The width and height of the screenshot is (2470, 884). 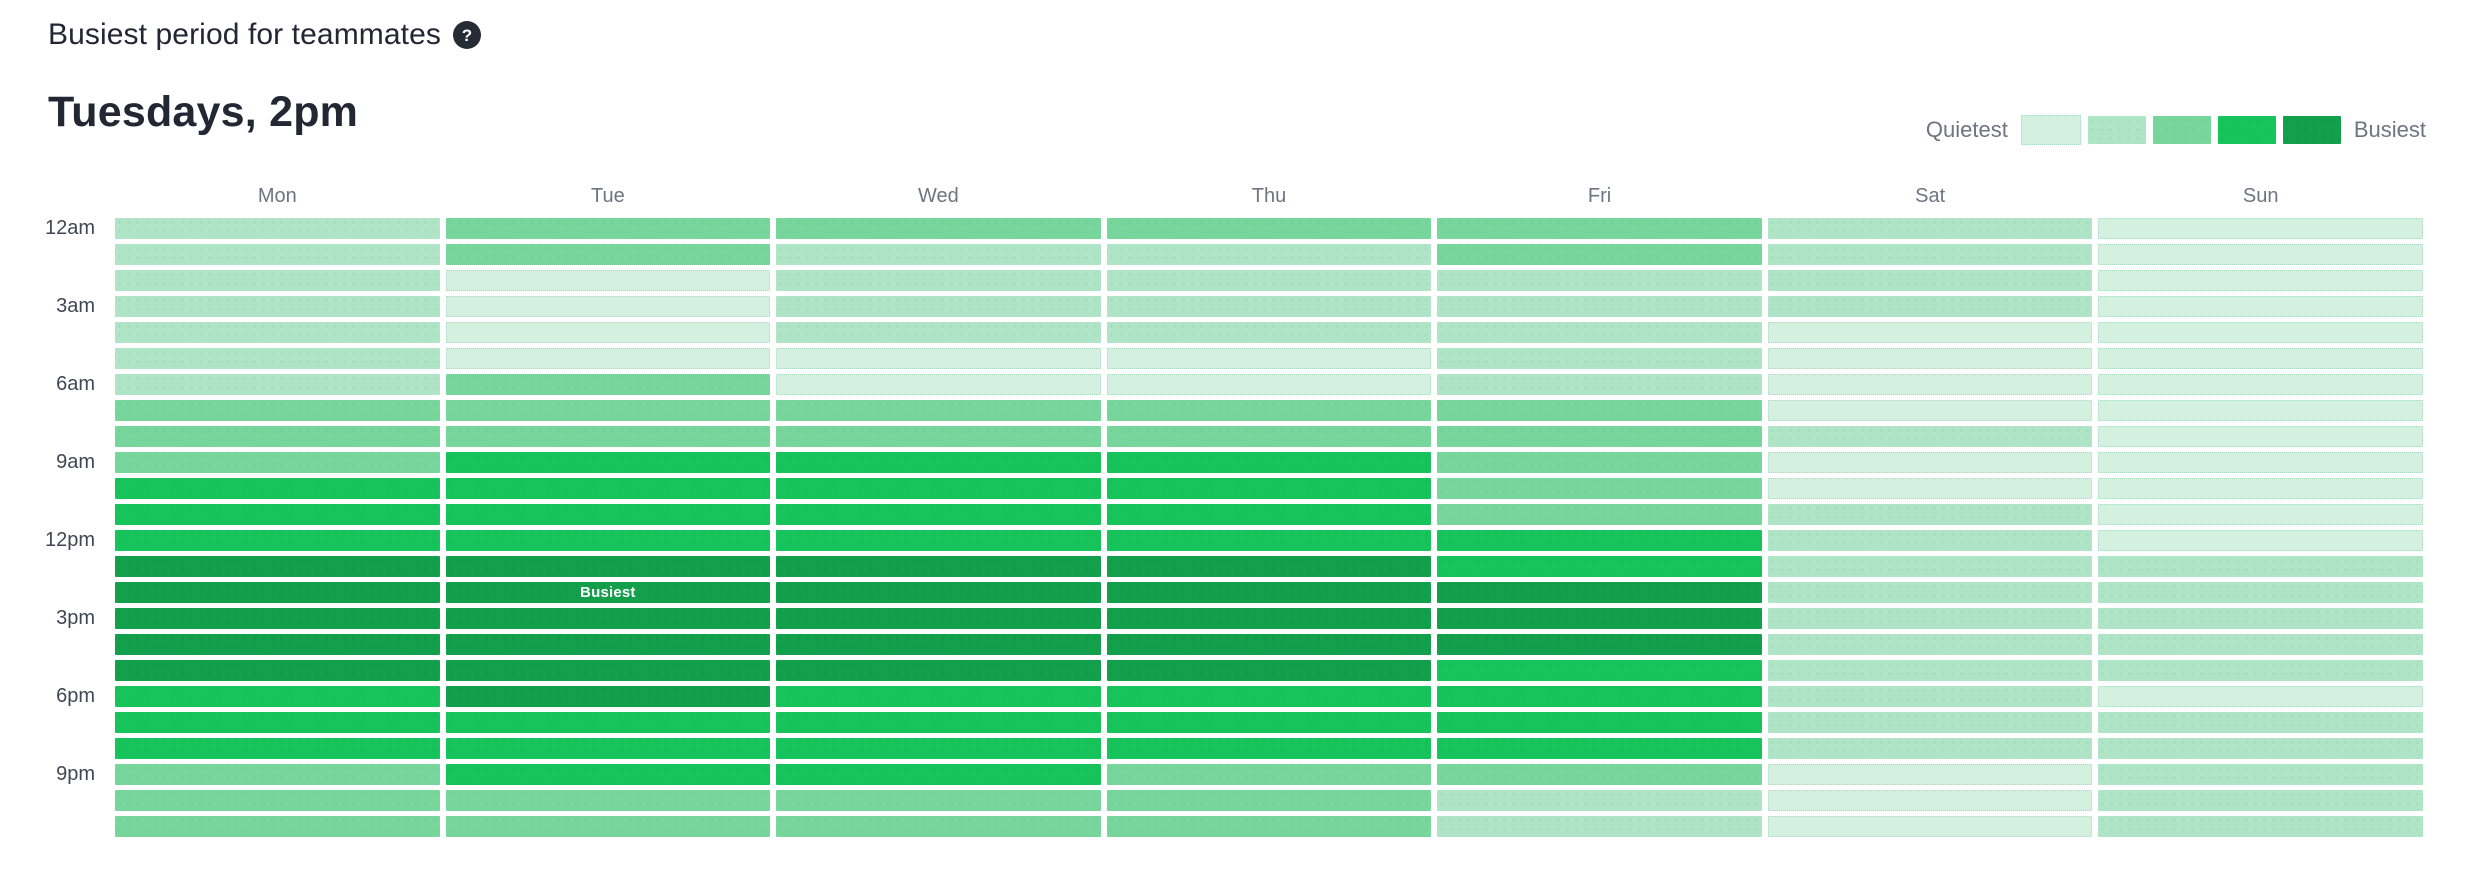 What do you see at coordinates (277, 514) in the screenshot?
I see `heatmap-cell-mon-11am` at bounding box center [277, 514].